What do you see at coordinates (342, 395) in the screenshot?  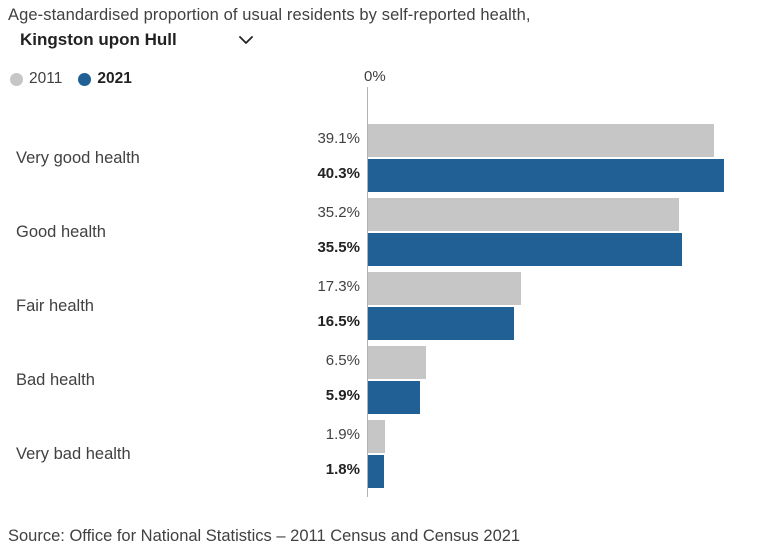 I see `value-label-2021: 5.9%` at bounding box center [342, 395].